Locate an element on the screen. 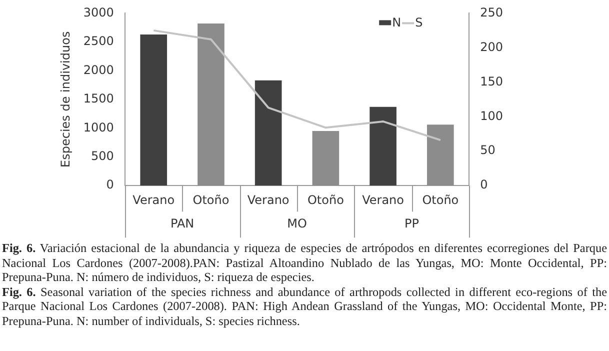 This screenshot has width=609, height=351. y-axis-title: Especies de individuos is located at coordinates (65, 99).